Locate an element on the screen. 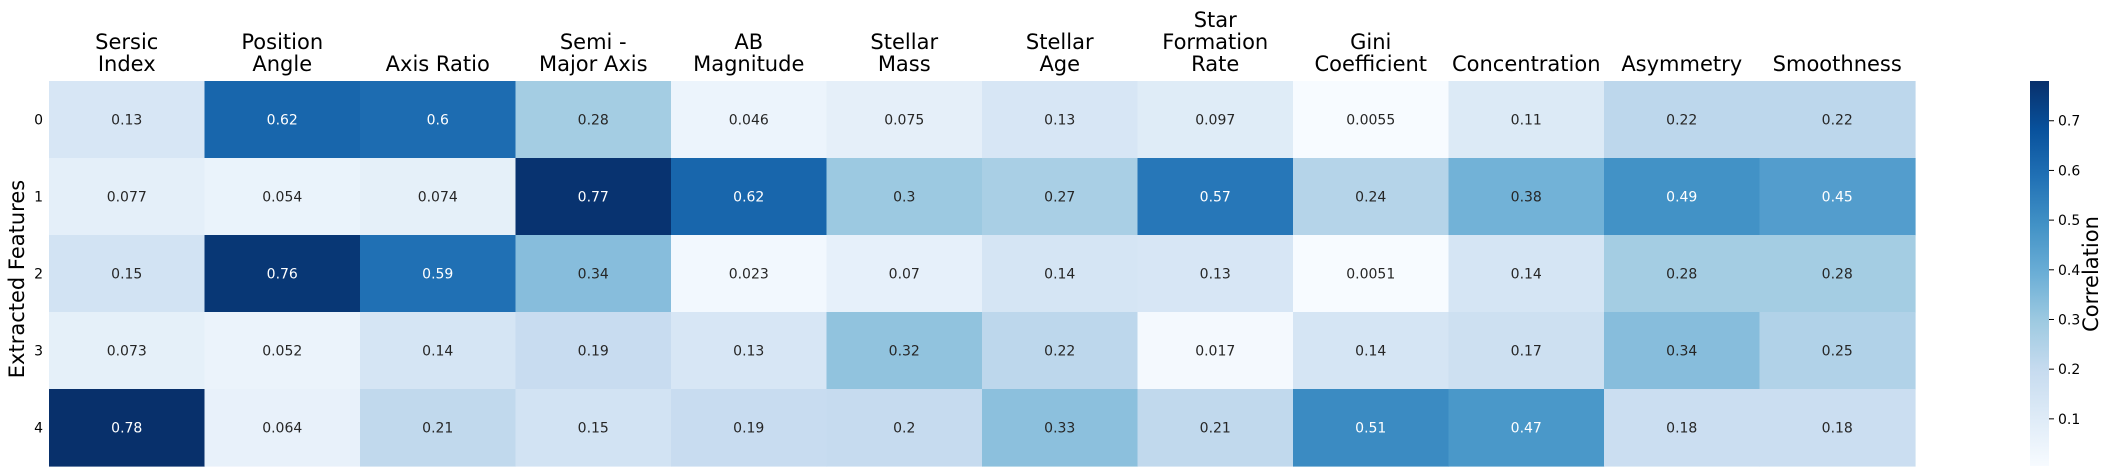  cell-value-label: 0.046 is located at coordinates (749, 121).